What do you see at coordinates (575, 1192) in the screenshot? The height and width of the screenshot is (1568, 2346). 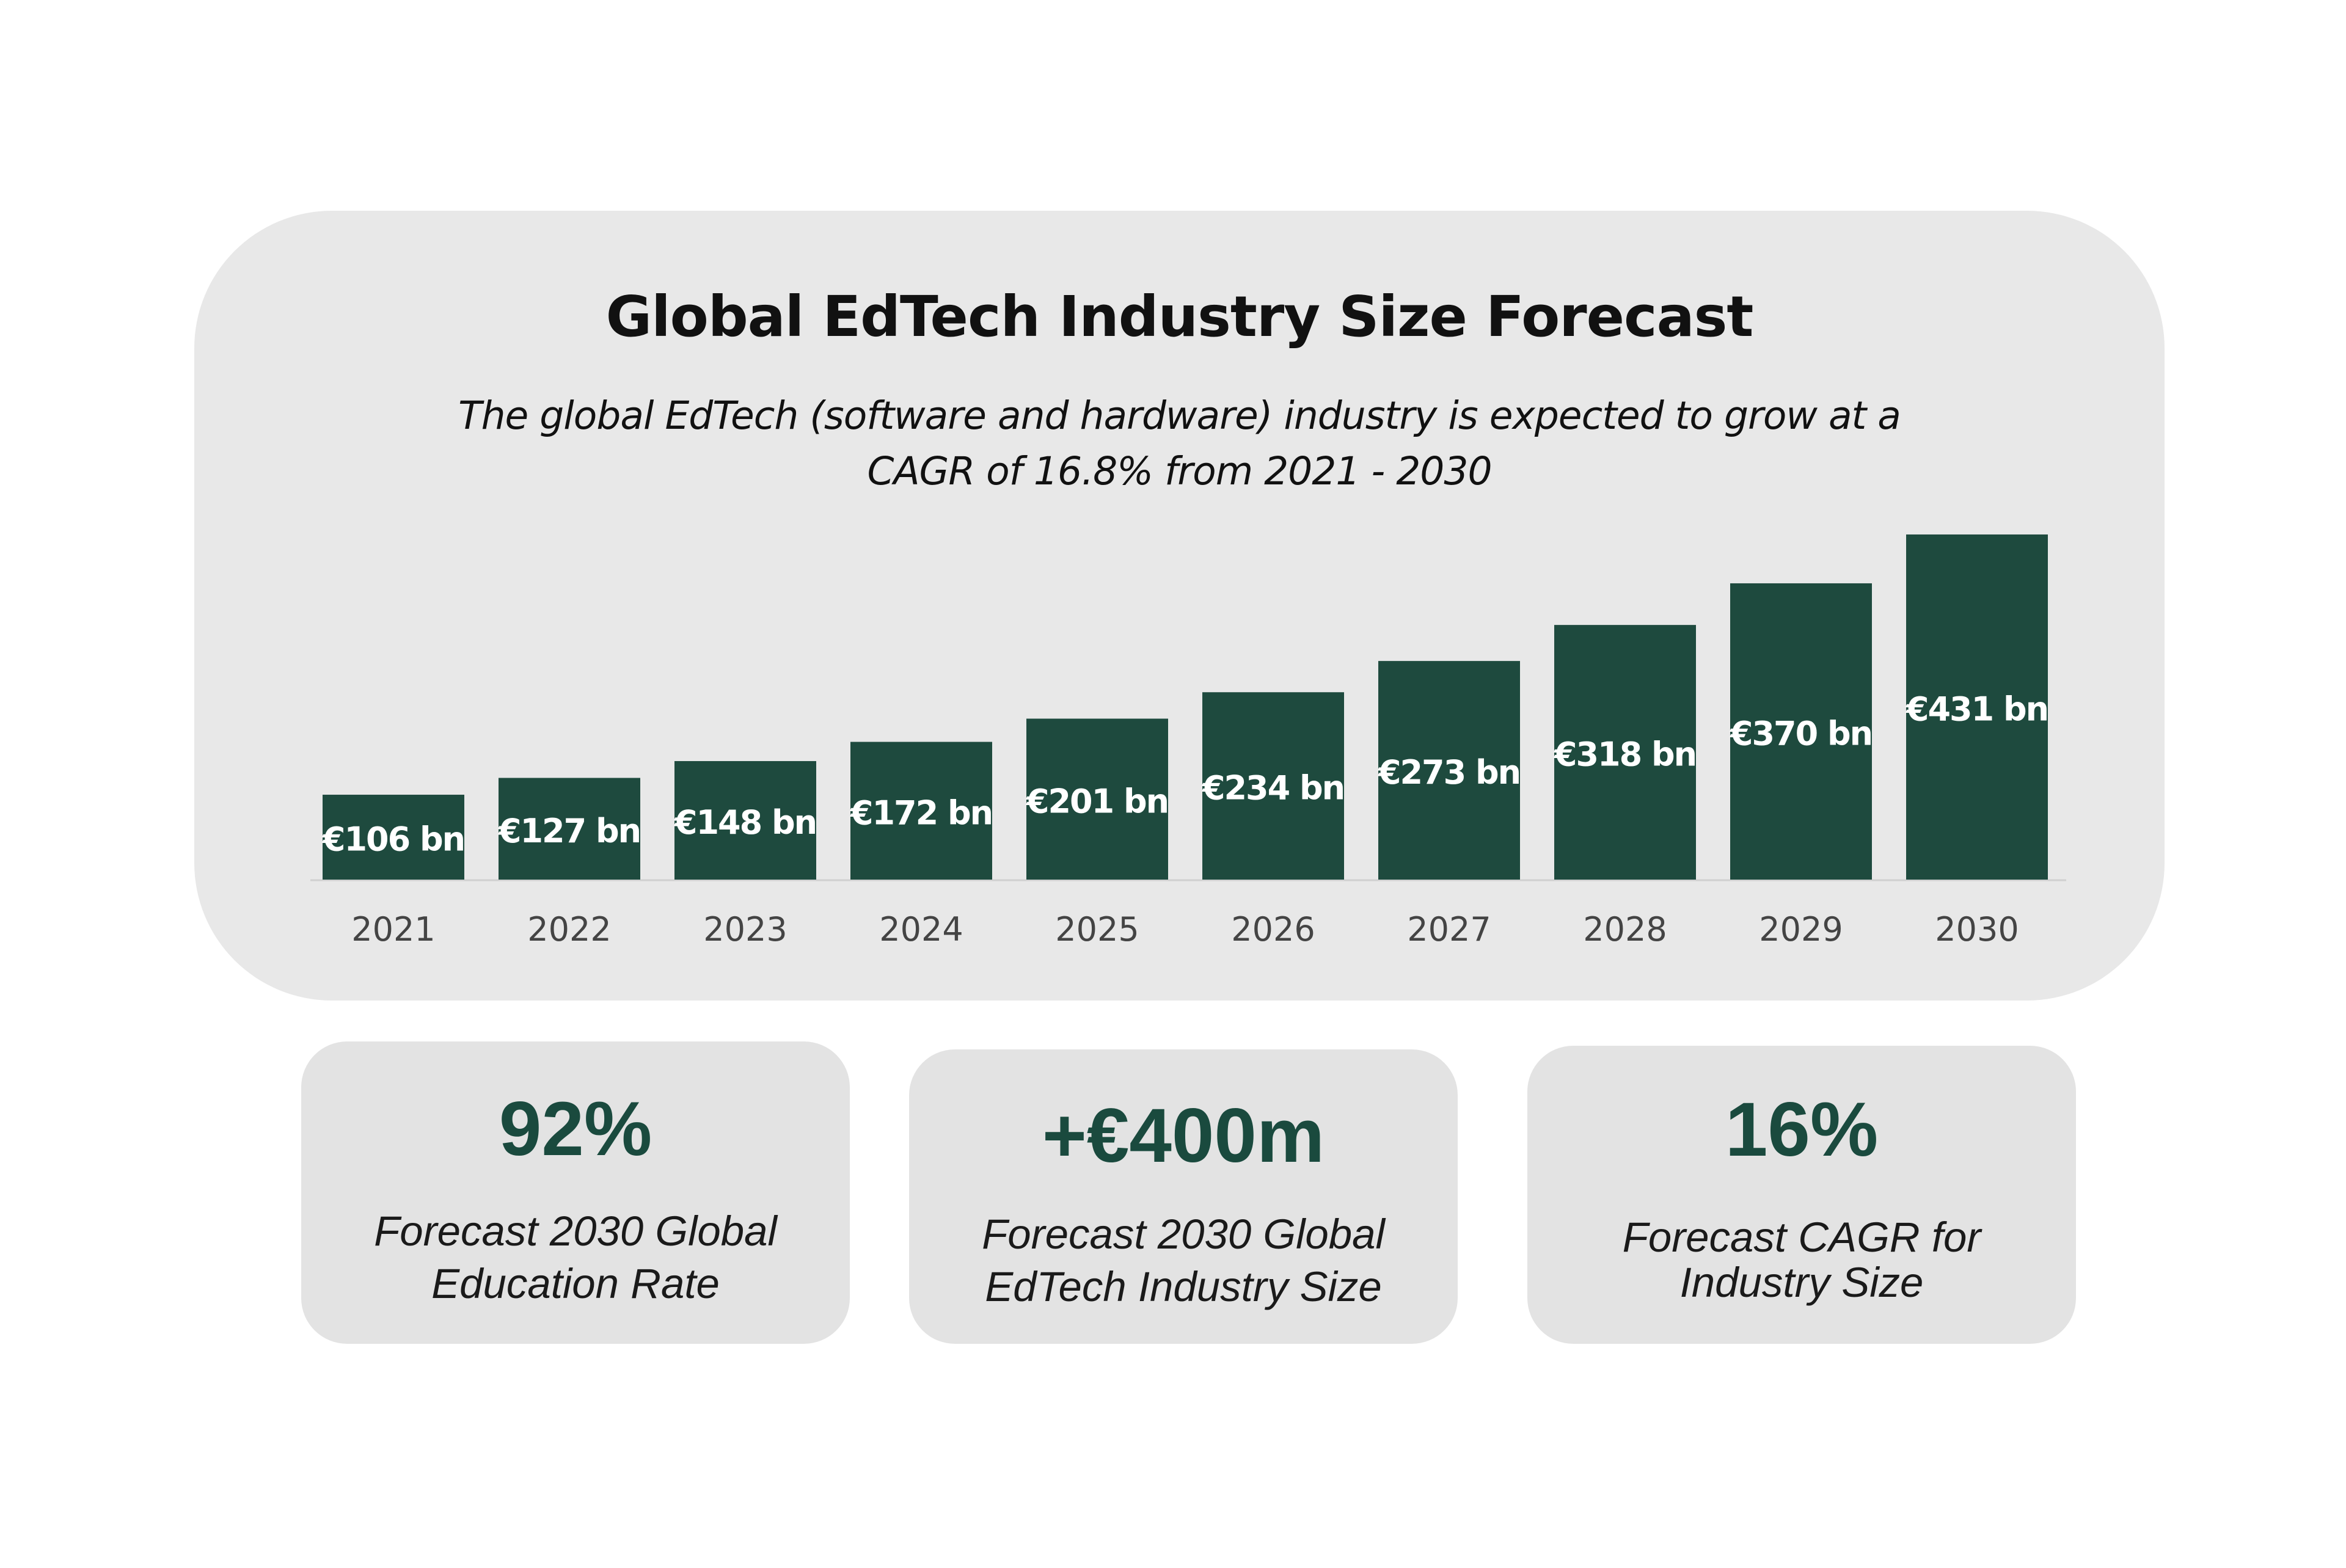 I see `stat-card-education-rate: 92% Forecast 2030 Global Education Rate` at bounding box center [575, 1192].